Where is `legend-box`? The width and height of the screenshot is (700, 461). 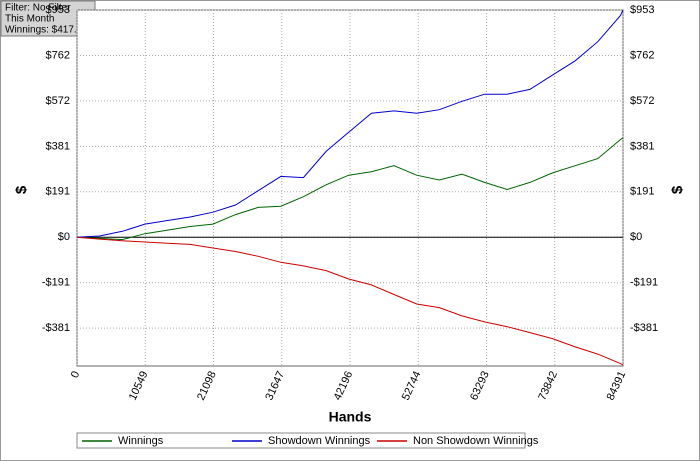
legend-box is located at coordinates (301, 440).